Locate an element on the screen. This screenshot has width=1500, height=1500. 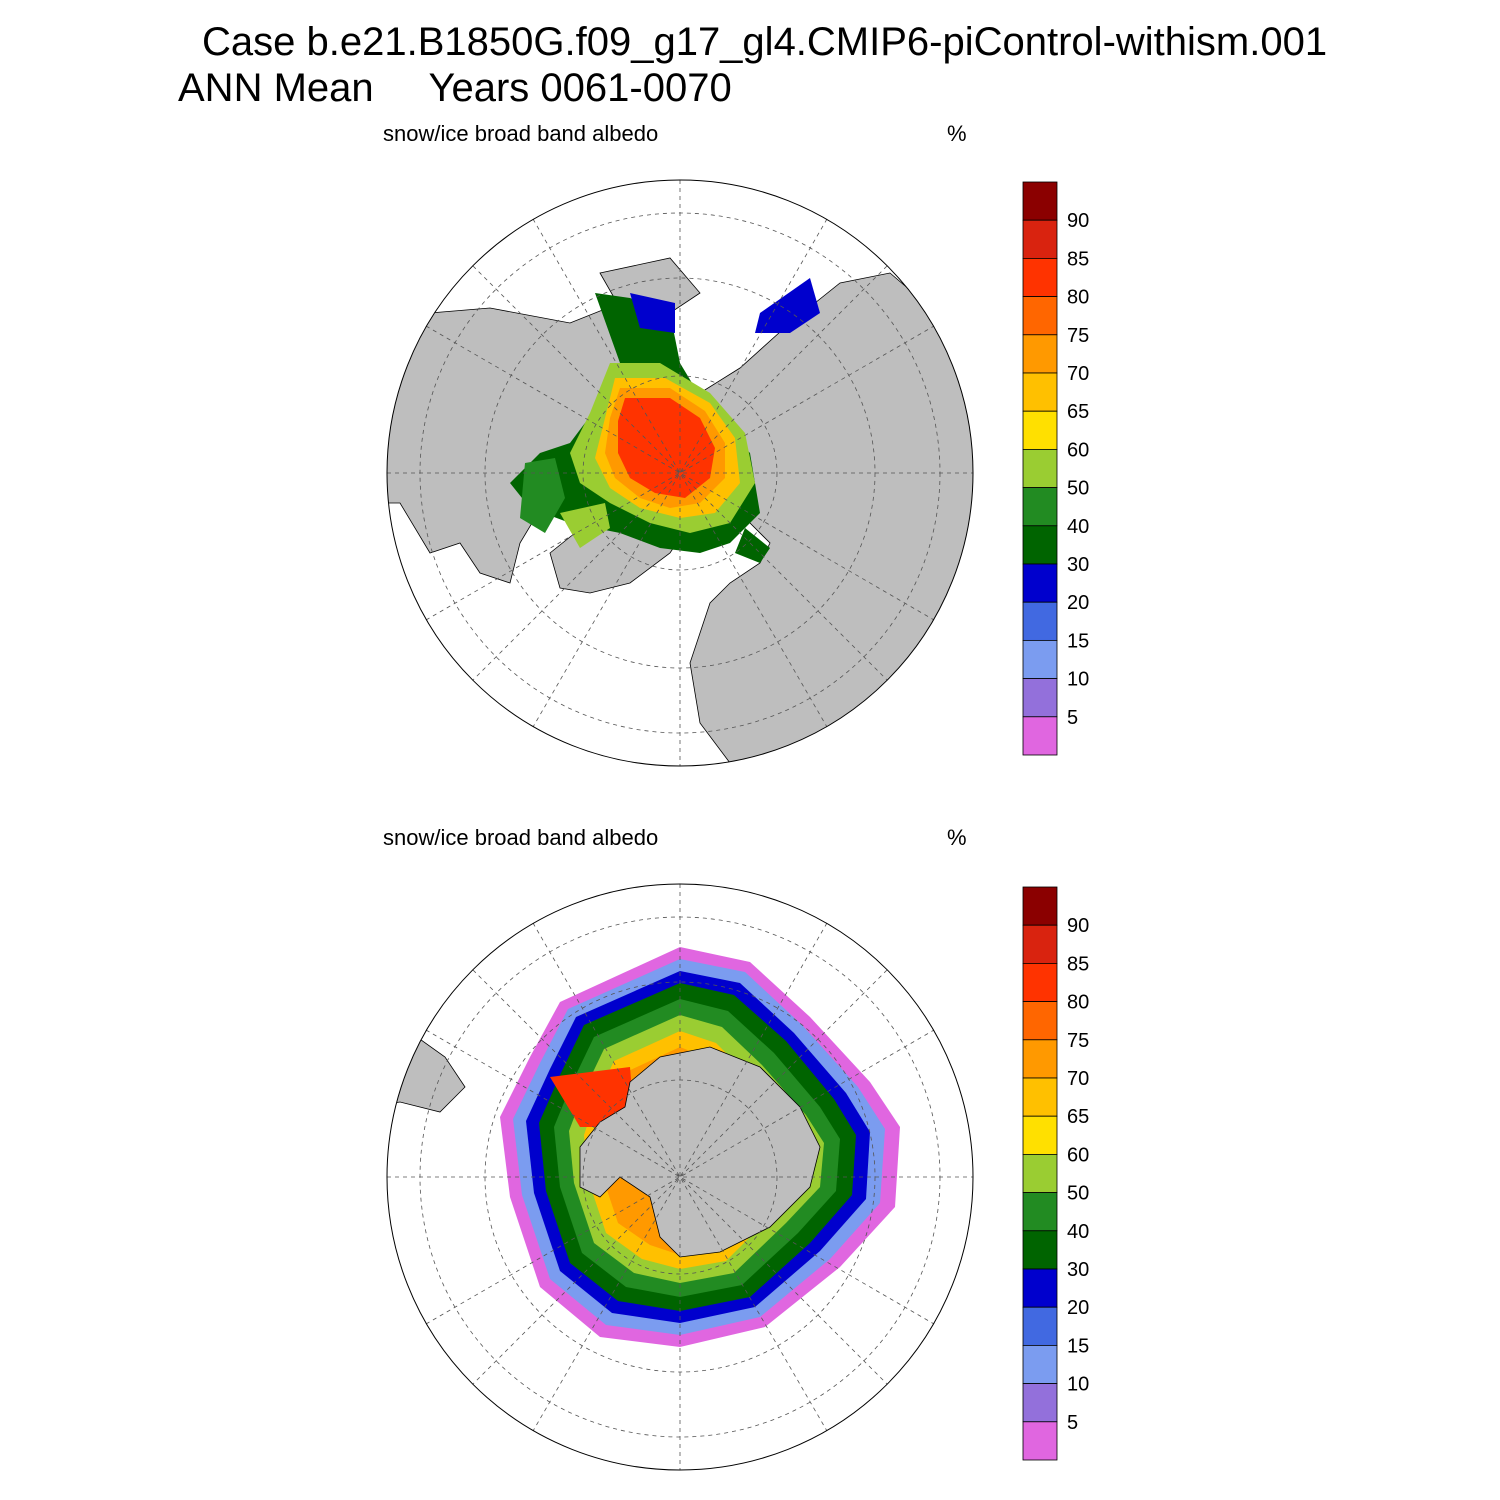
mean-period-title: ANN Mean Years 0061-0070 is located at coordinates (455, 88).